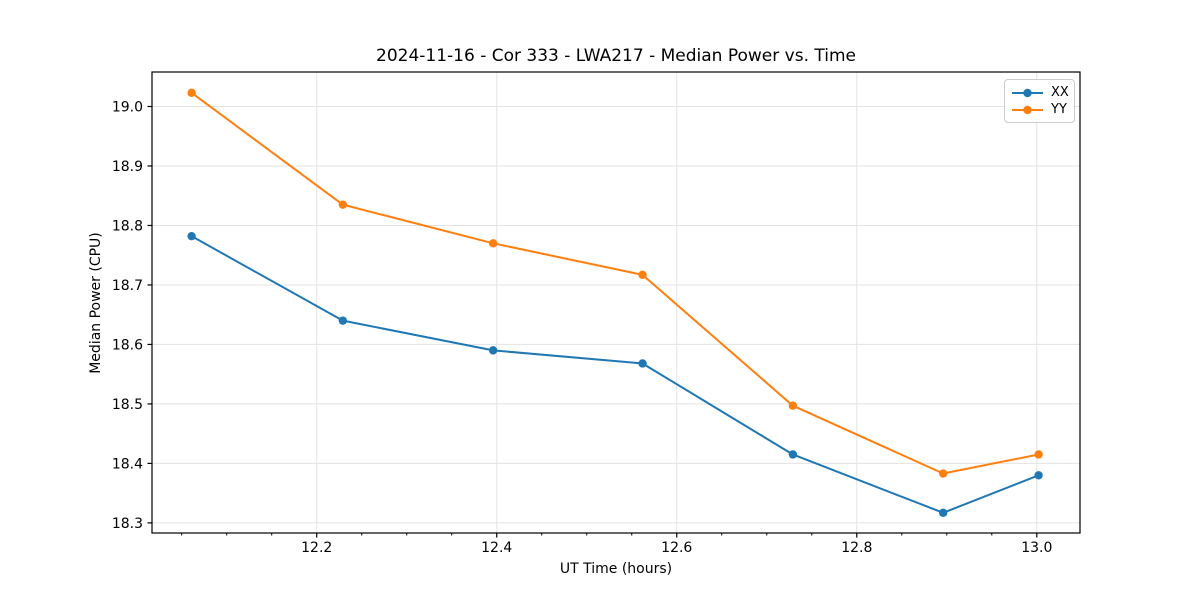  What do you see at coordinates (127, 345) in the screenshot?
I see `y-tick-label: 18.6` at bounding box center [127, 345].